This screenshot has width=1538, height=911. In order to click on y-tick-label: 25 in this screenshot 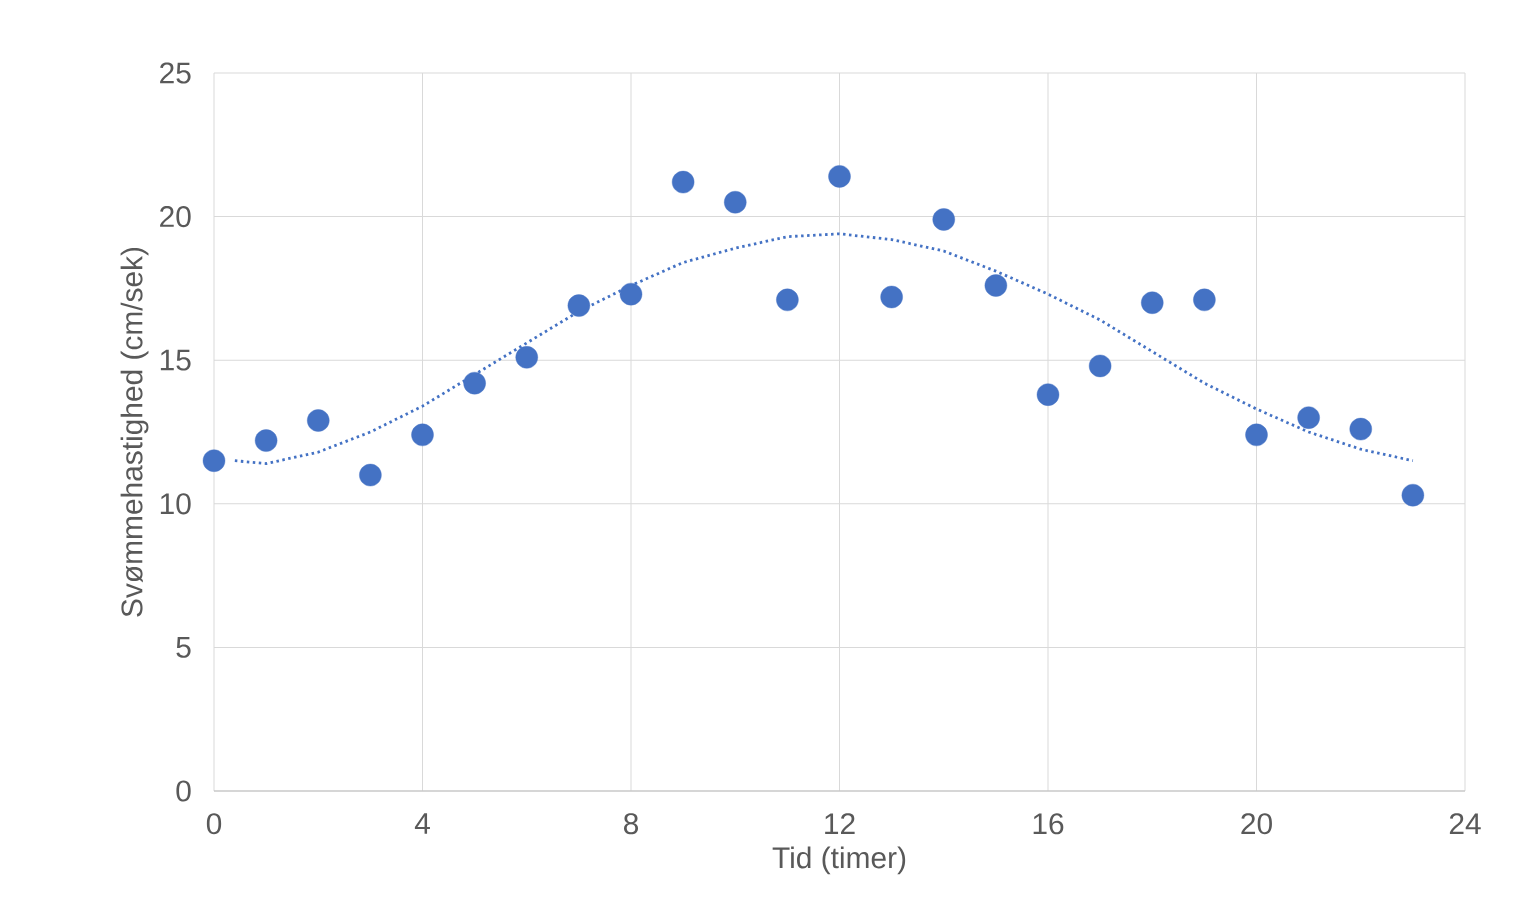, I will do `click(175, 73)`.